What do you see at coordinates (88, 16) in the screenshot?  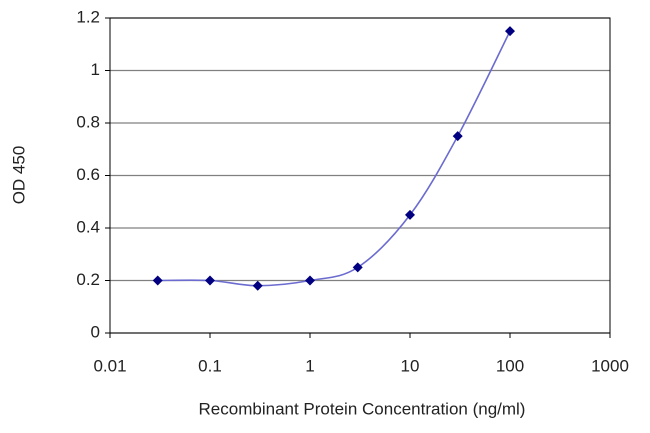 I see `y-tick-label: 1.2` at bounding box center [88, 16].